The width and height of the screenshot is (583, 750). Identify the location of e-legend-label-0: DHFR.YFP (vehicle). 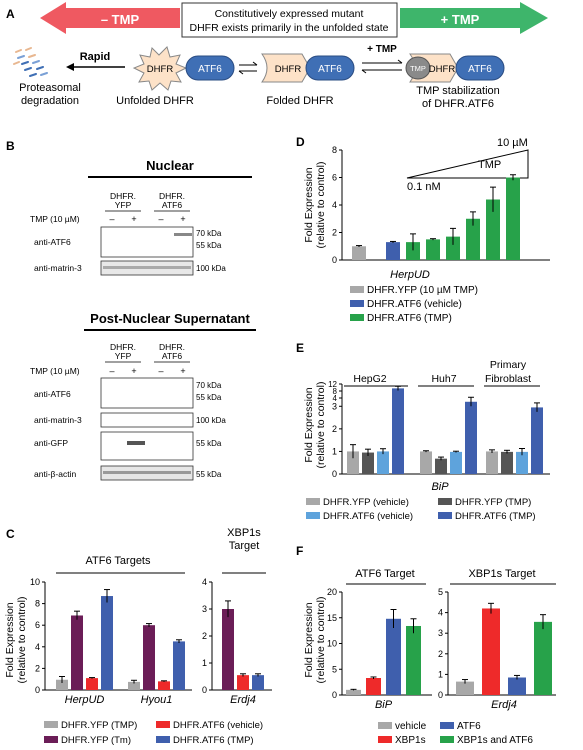
(366, 502).